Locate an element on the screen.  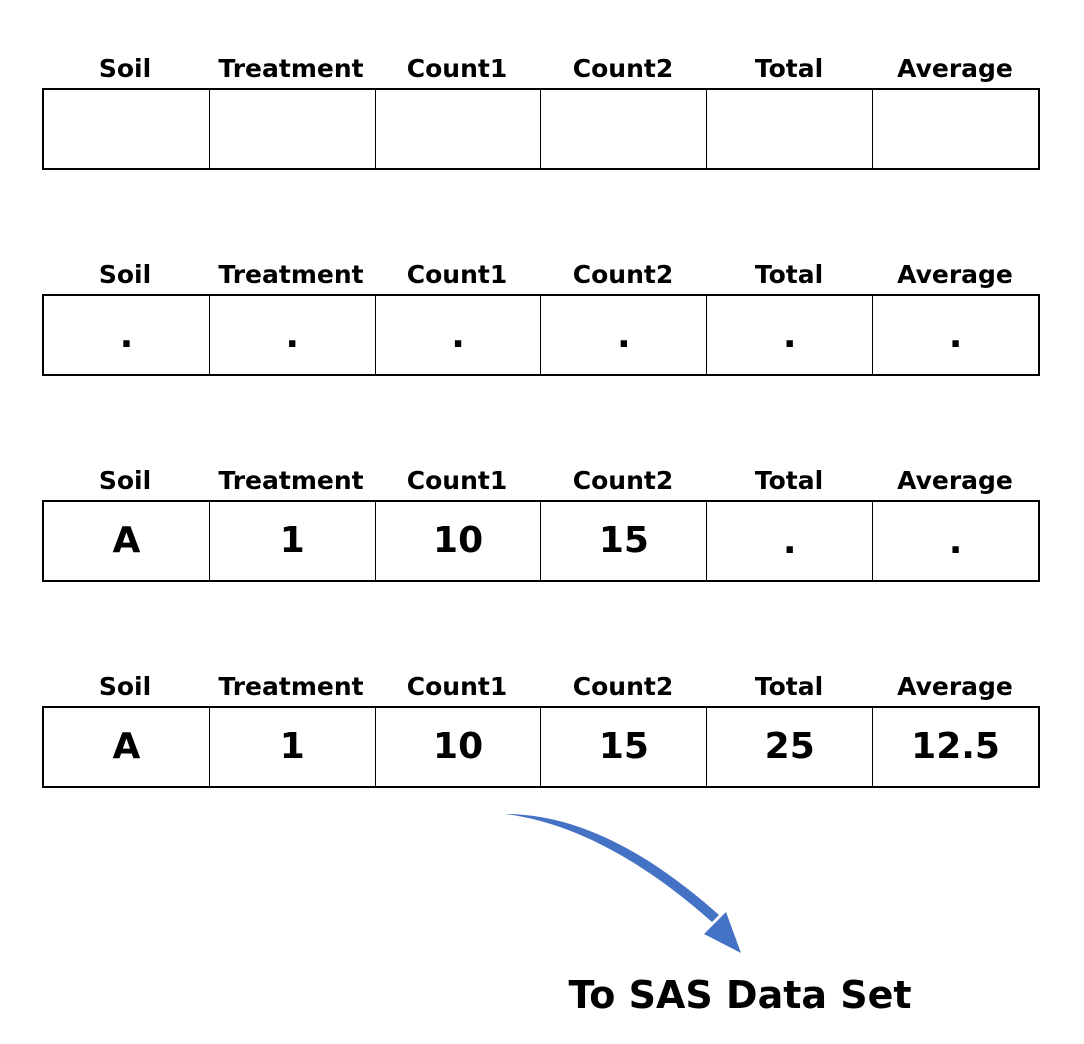
cell-total is located at coordinates (790, 129).